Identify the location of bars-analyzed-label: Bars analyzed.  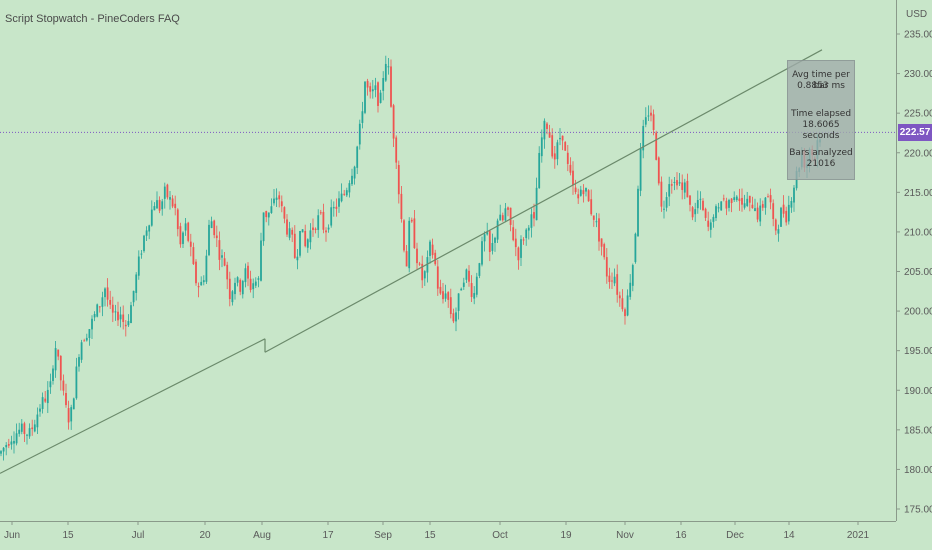
(821, 153).